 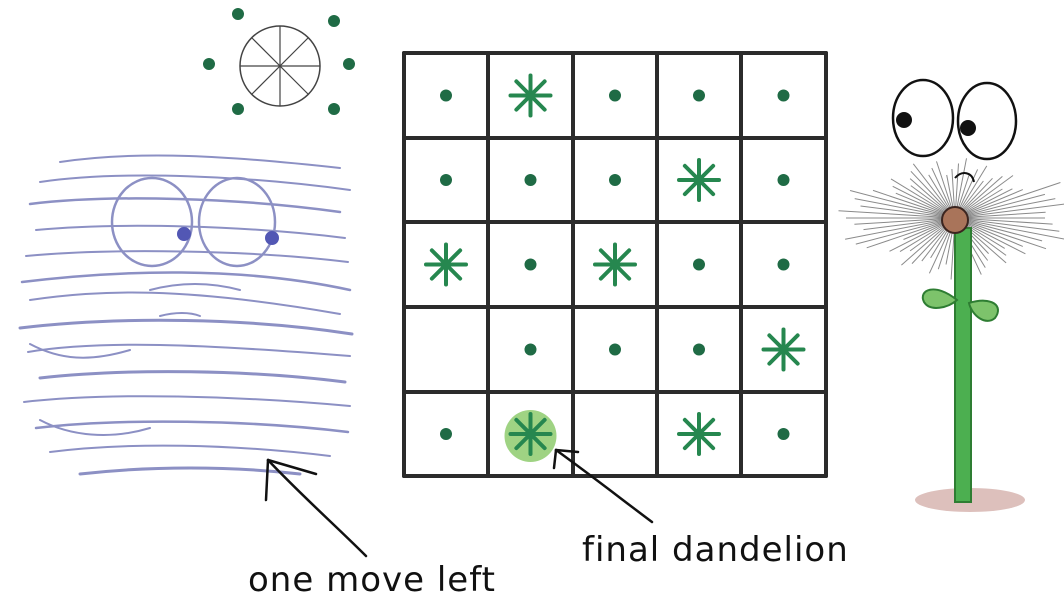 I want to click on cell-r2-c3-seed, so click(x=699, y=264).